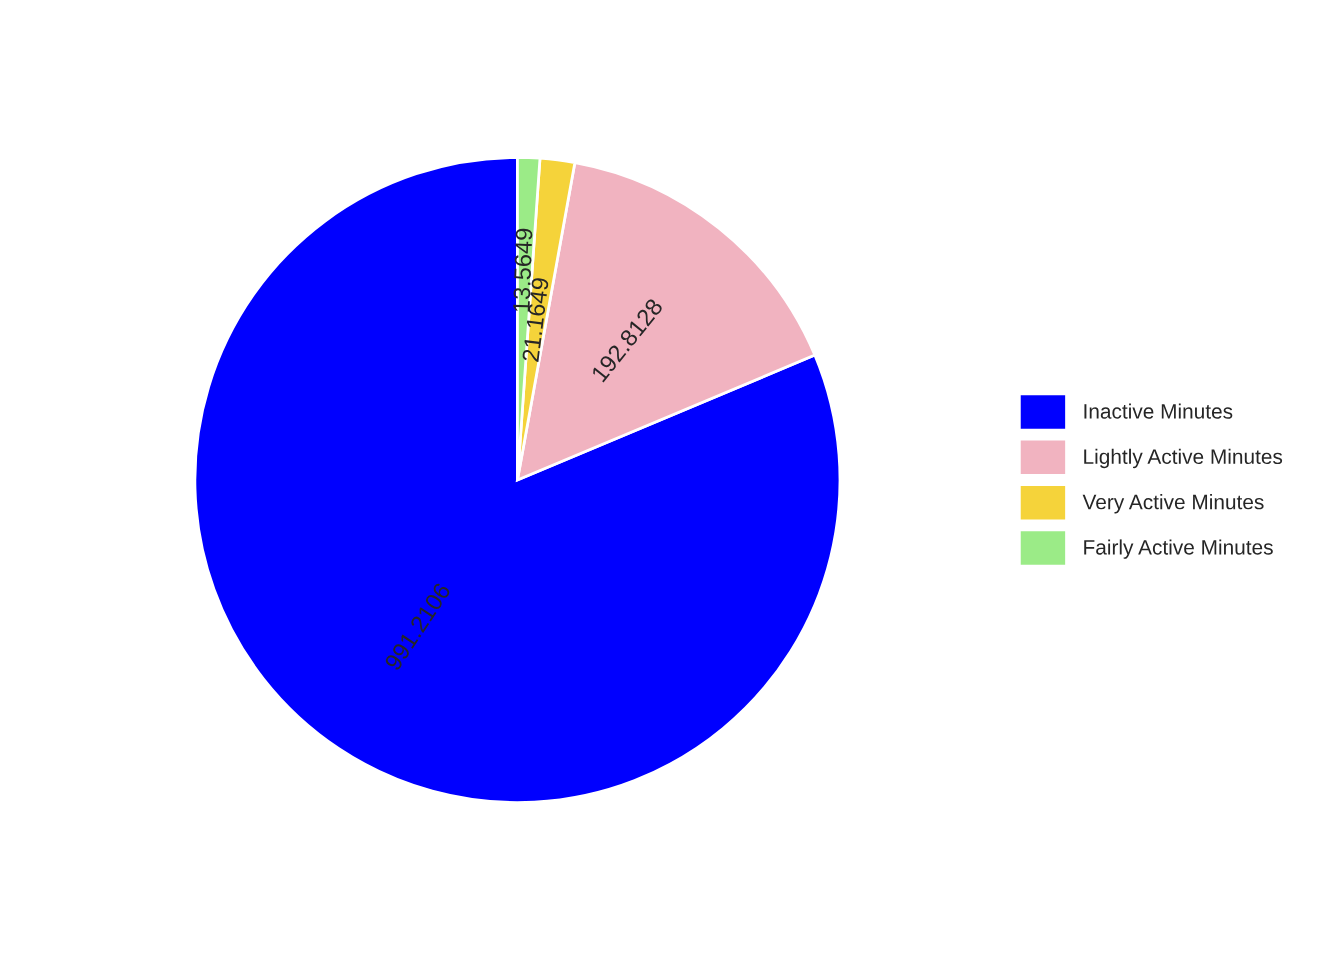  I want to click on legend-label: Fairly Active Minutes, so click(1178, 549).